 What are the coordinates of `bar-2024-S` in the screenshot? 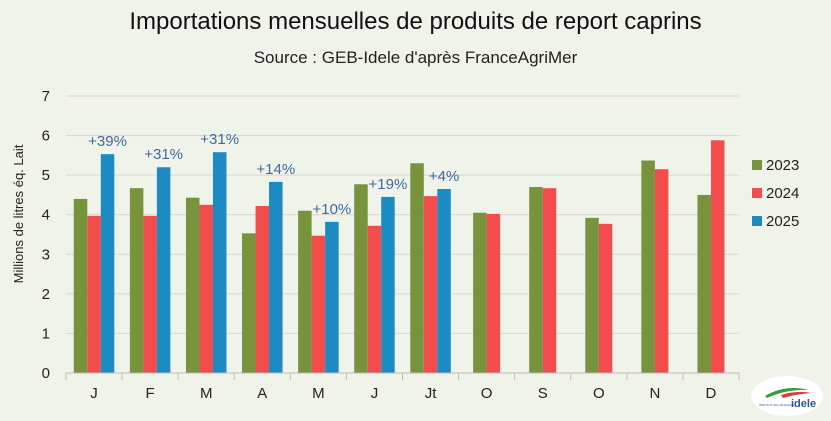 It's located at (549, 280).